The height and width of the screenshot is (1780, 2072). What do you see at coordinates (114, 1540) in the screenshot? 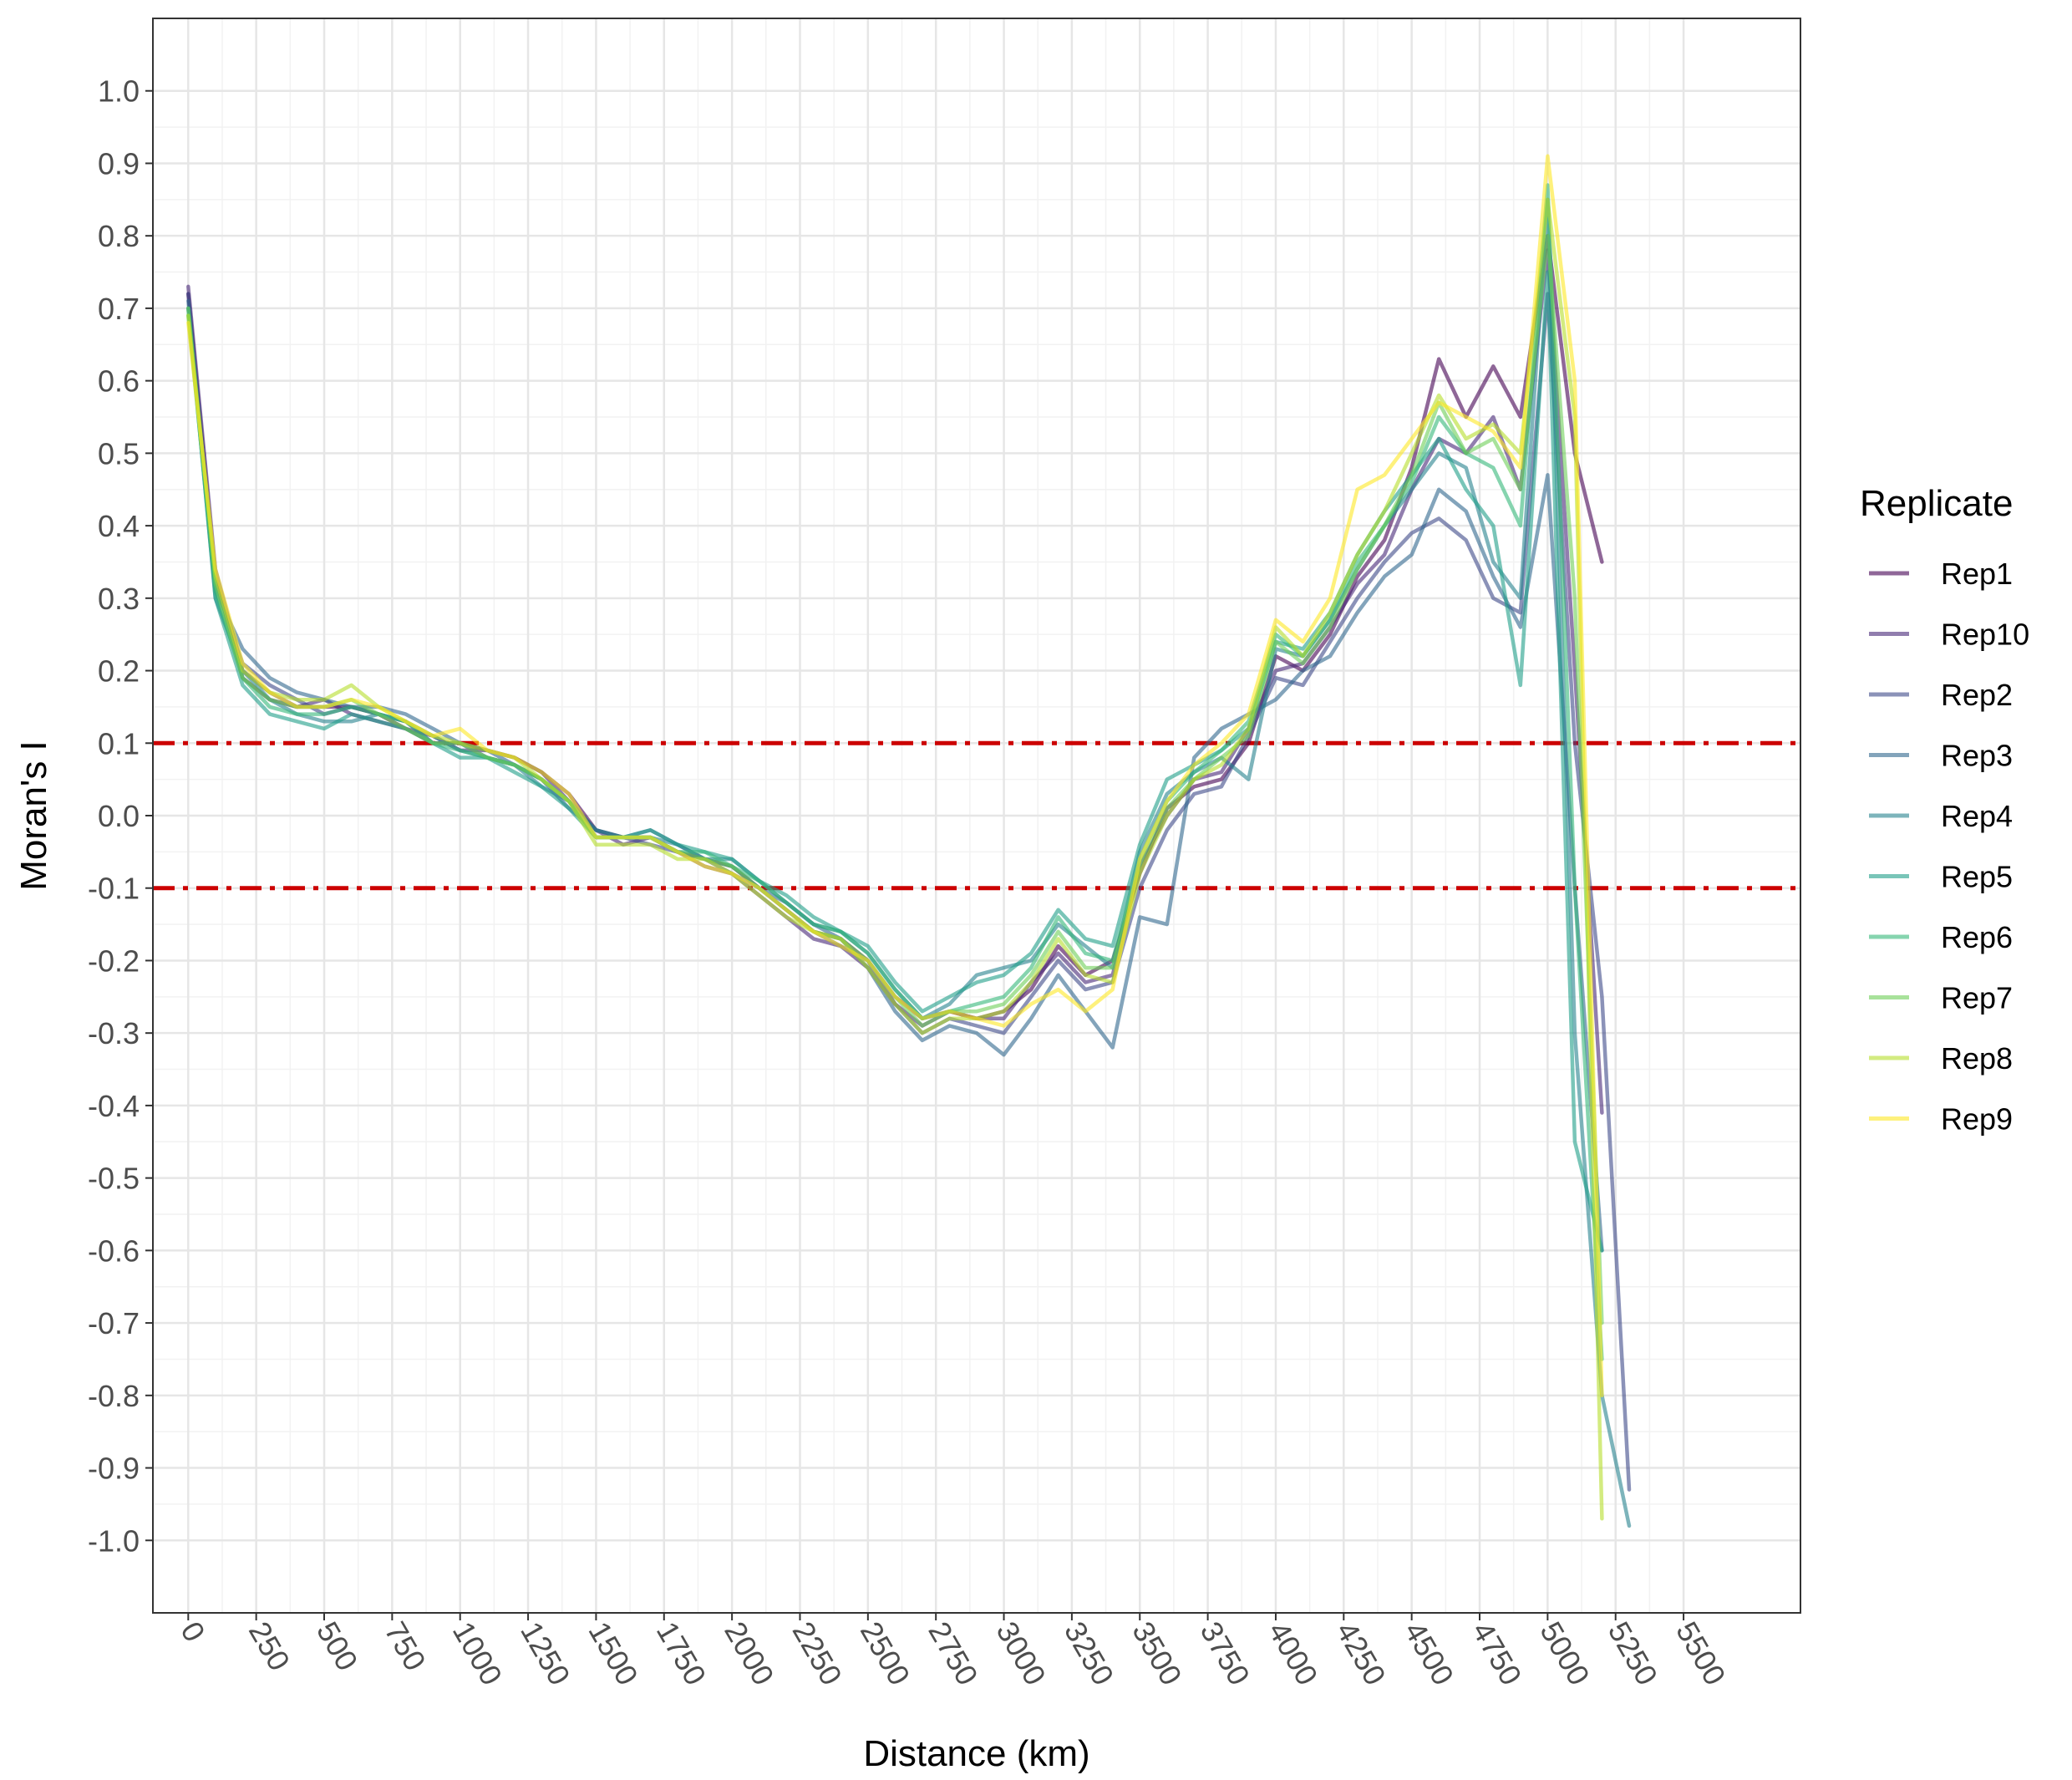
I see `y-tick-label: -1.0` at bounding box center [114, 1540].